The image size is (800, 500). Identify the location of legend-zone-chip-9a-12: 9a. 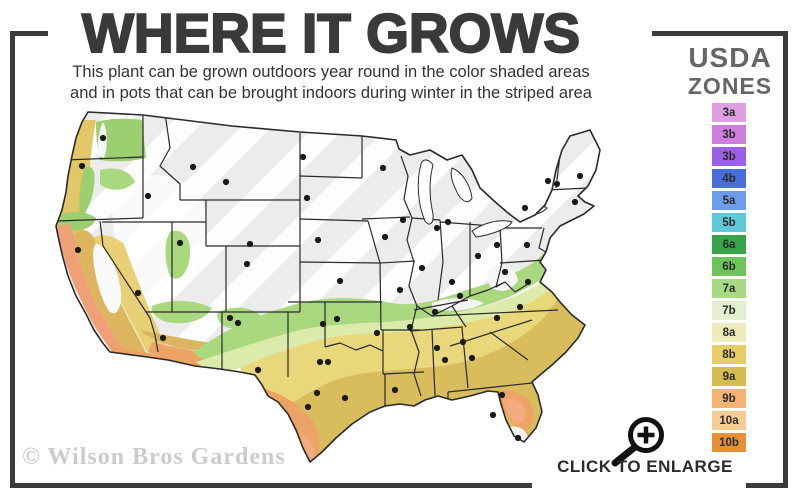
(729, 376).